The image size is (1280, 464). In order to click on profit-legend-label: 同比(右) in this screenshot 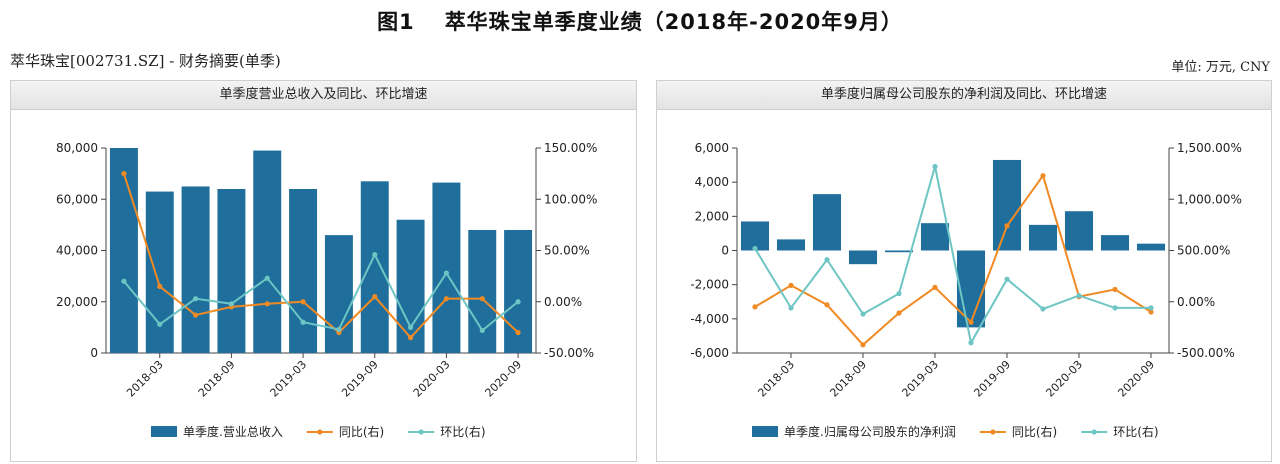, I will do `click(1034, 431)`.